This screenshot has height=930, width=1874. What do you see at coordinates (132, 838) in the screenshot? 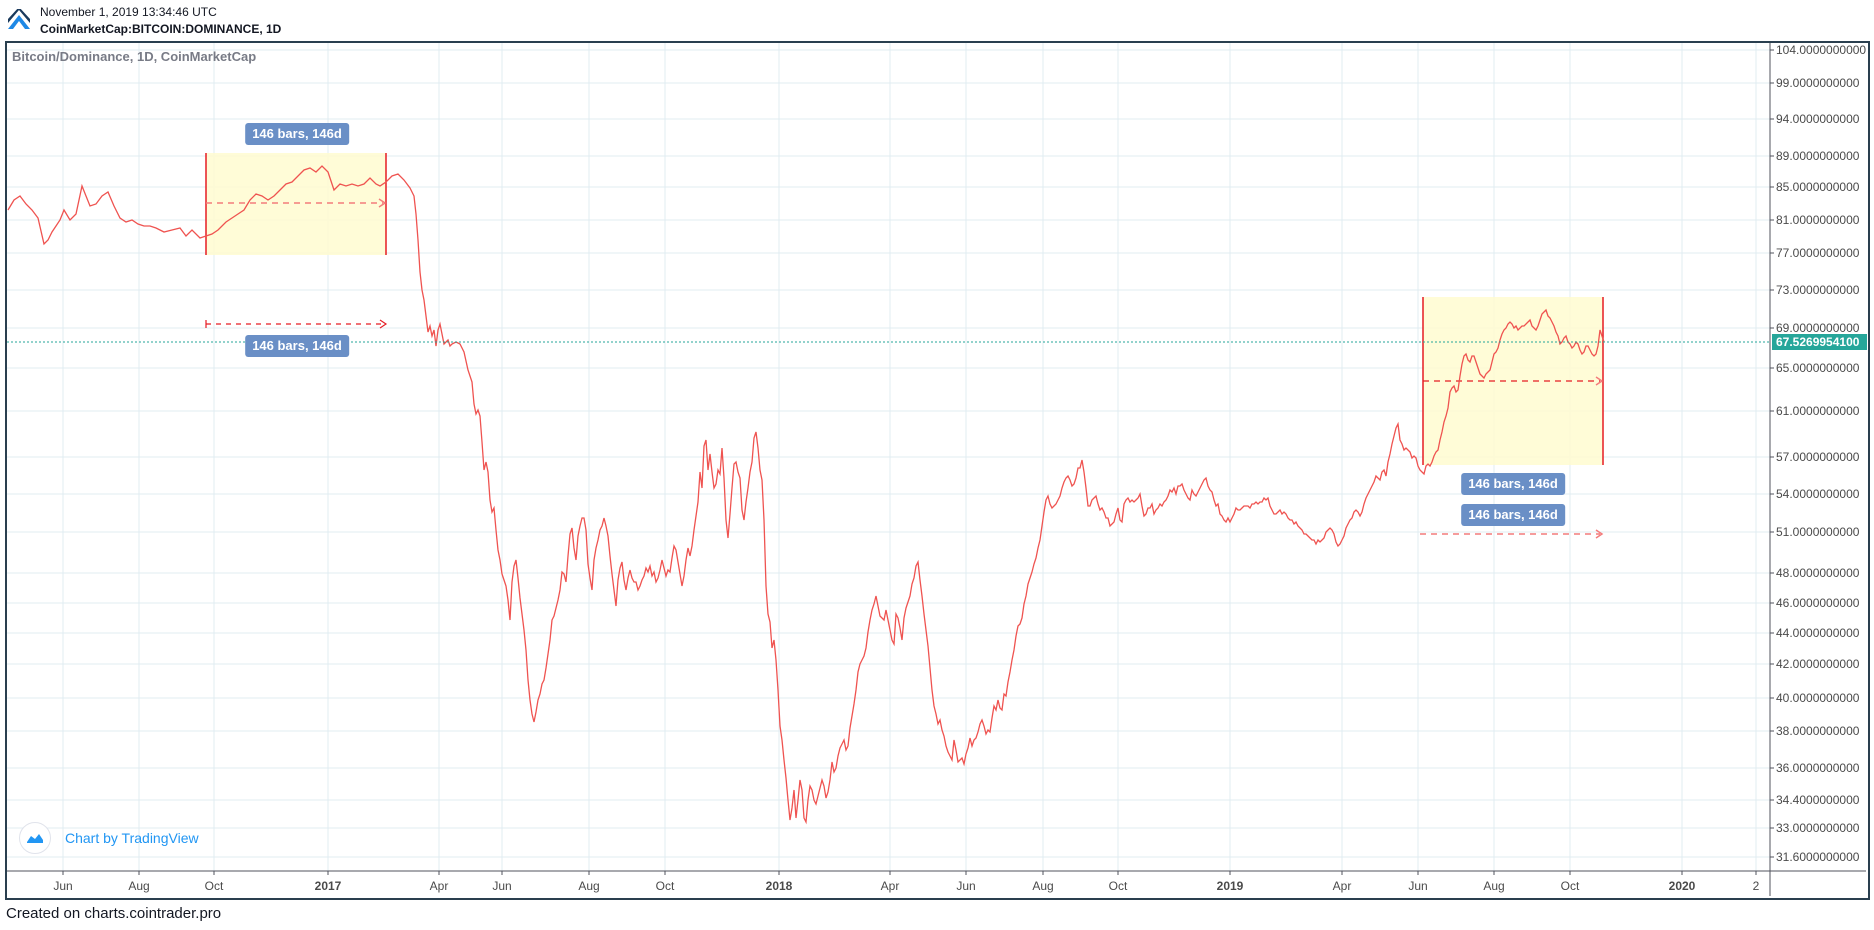
I see `tradingview-link: Chart by TradingView` at bounding box center [132, 838].